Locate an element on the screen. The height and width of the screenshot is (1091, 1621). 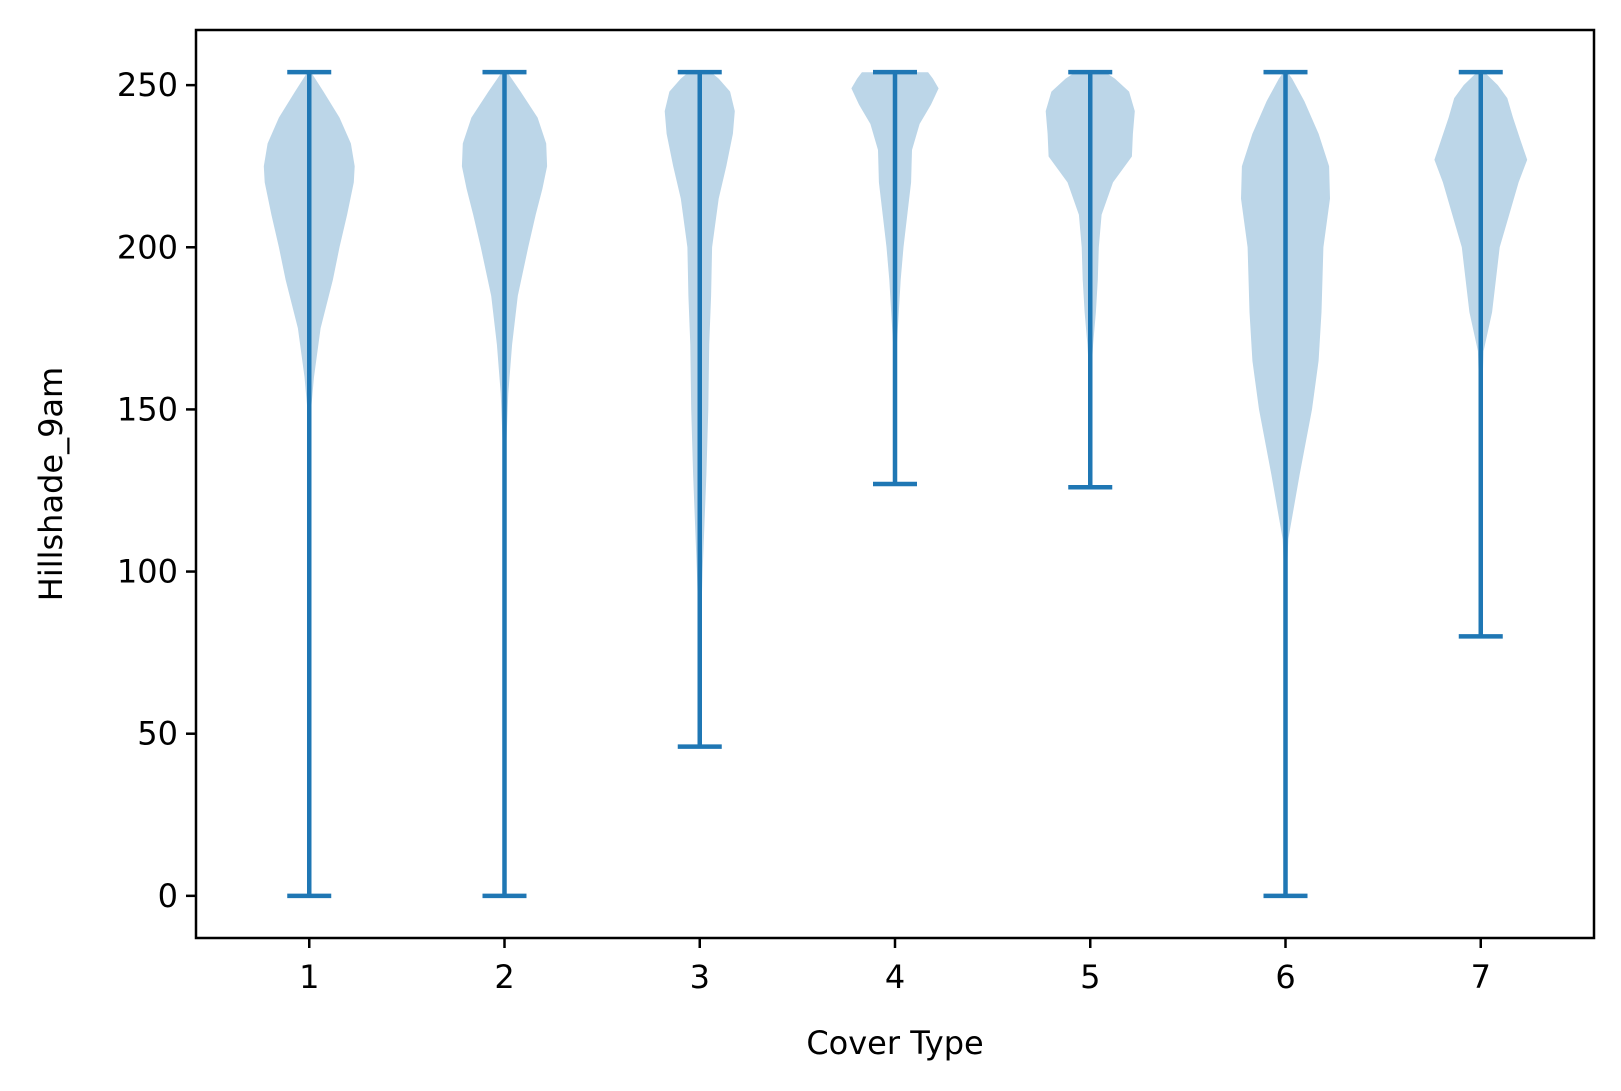
x-tick-label: 4 is located at coordinates (895, 977).